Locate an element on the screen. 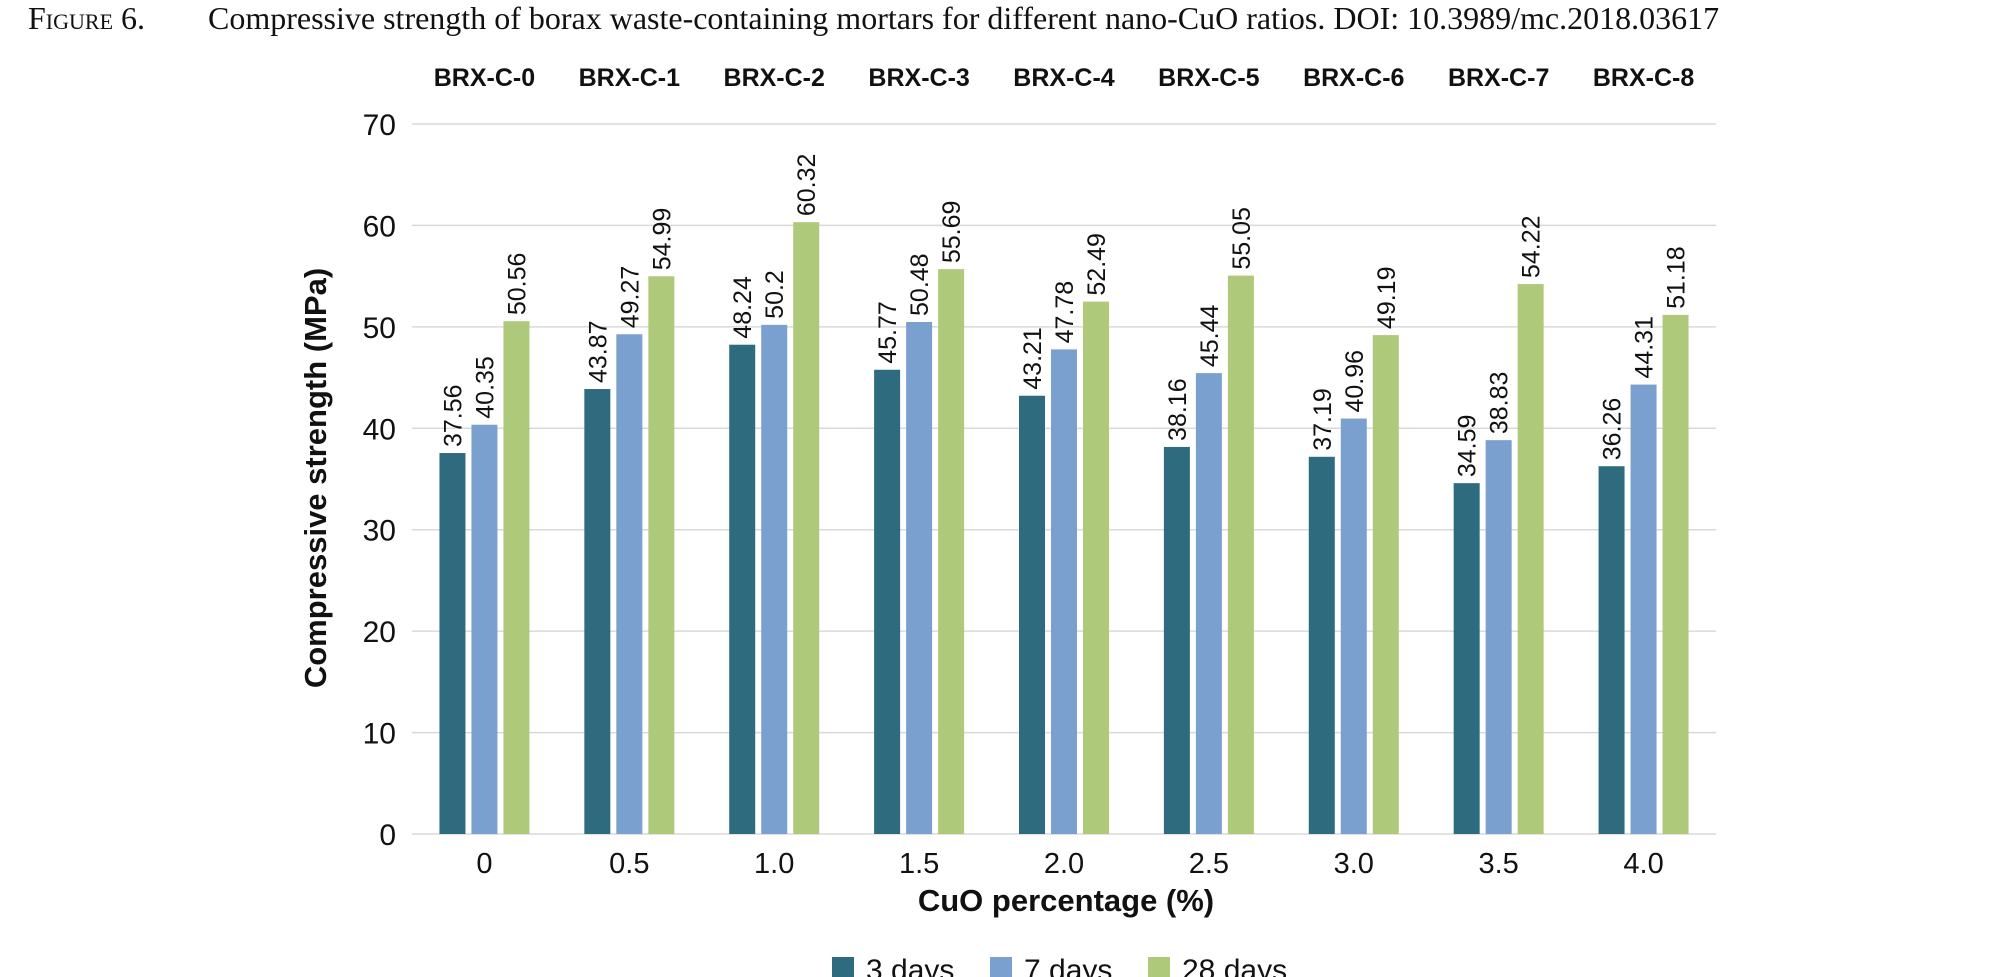  data-label: 40.35 is located at coordinates (485, 387).